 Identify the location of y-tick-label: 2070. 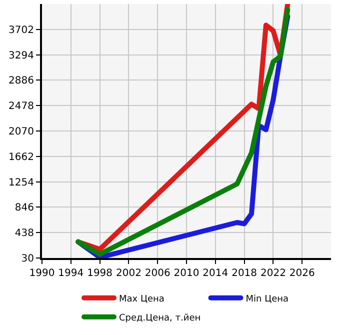
(21, 132).